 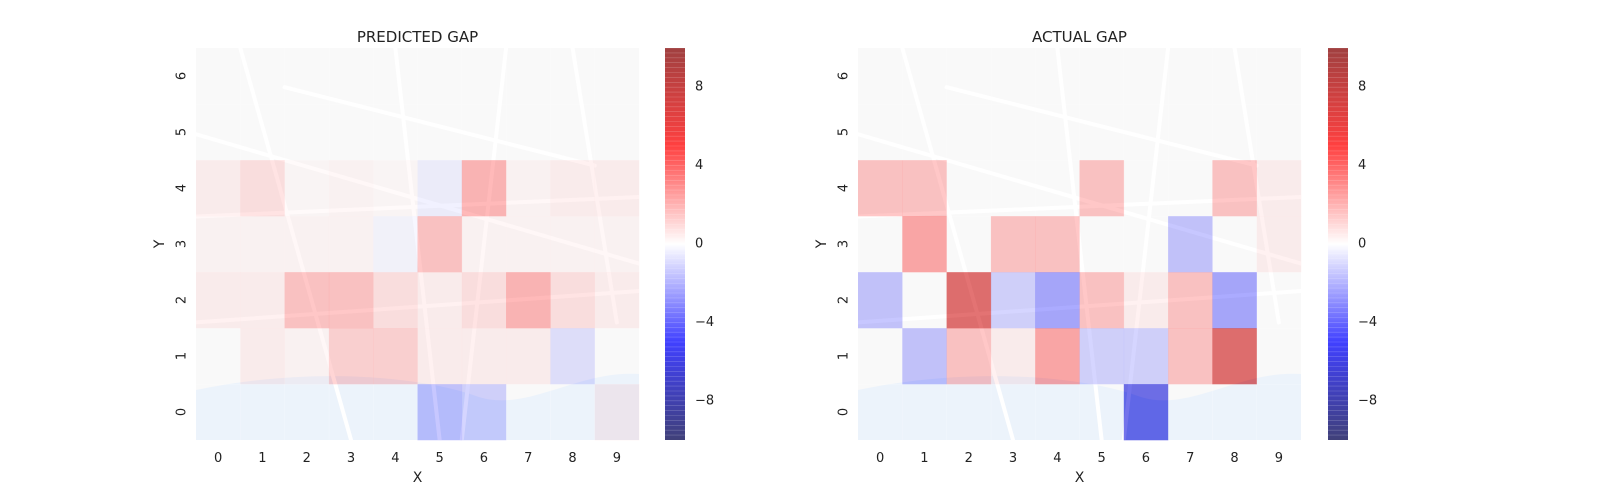 What do you see at coordinates (1279, 412) in the screenshot?
I see `cell-x9-y0` at bounding box center [1279, 412].